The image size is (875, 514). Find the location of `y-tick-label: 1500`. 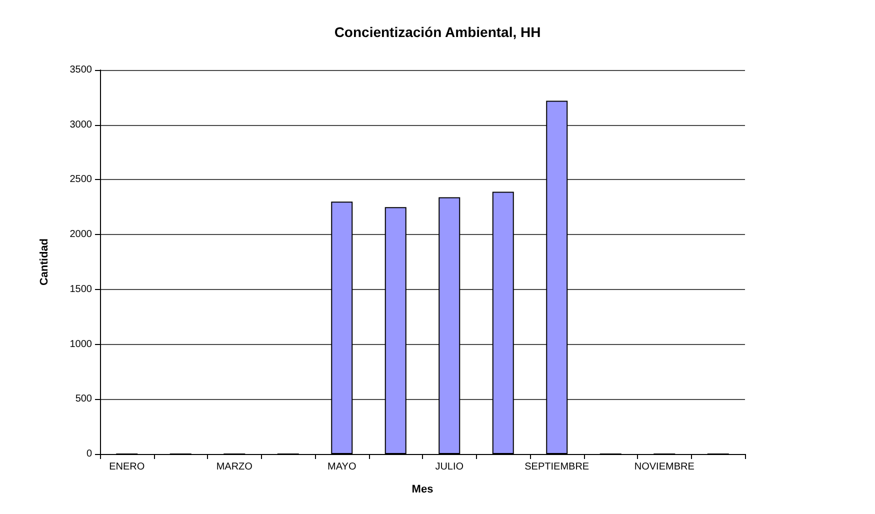

y-tick-label: 1500 is located at coordinates (81, 289).